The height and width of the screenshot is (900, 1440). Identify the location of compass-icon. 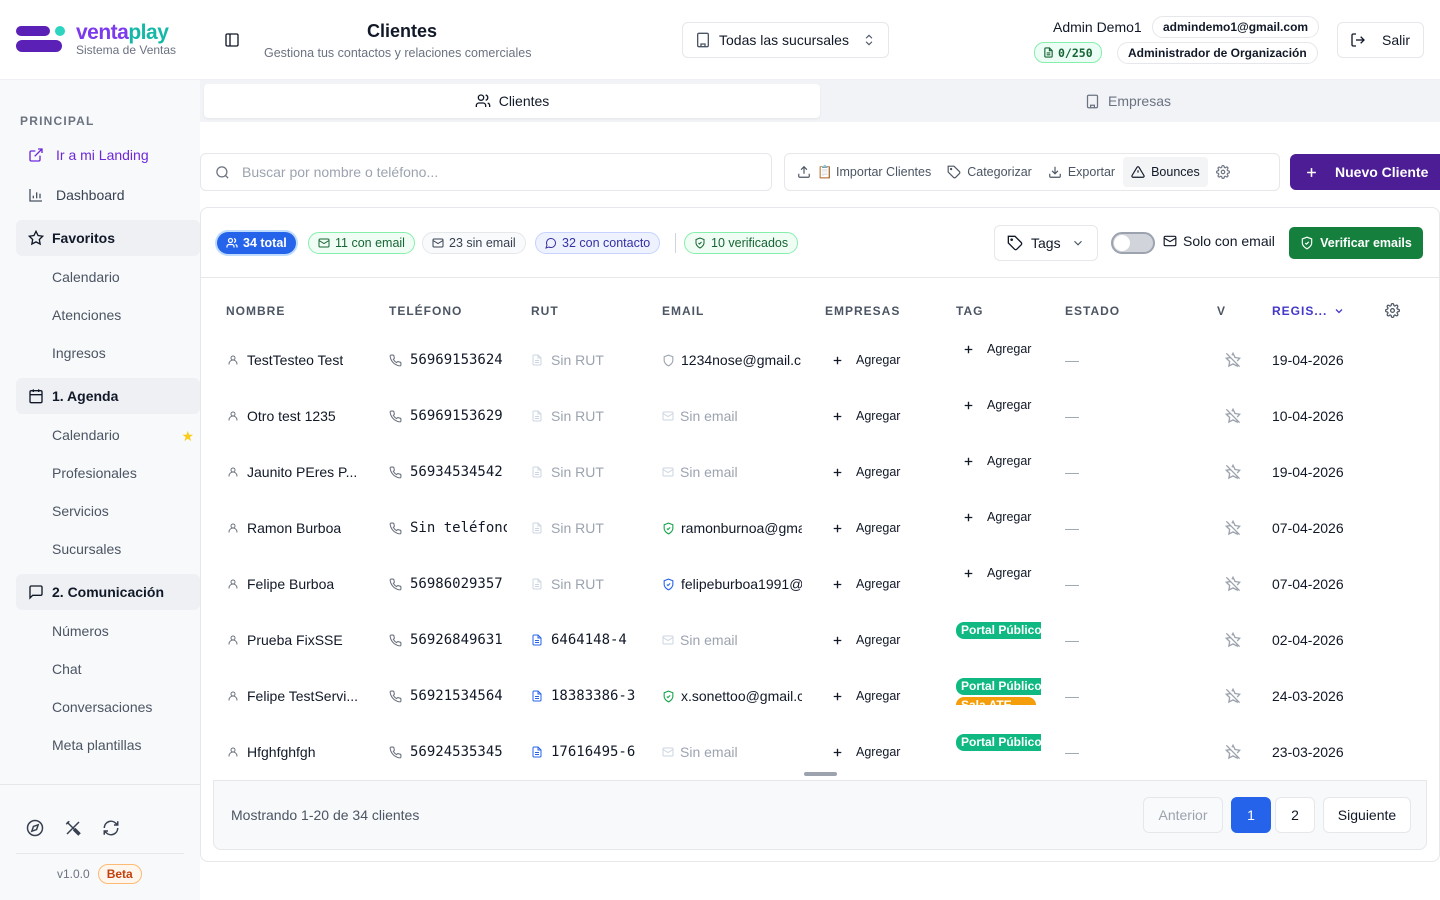
(35, 828).